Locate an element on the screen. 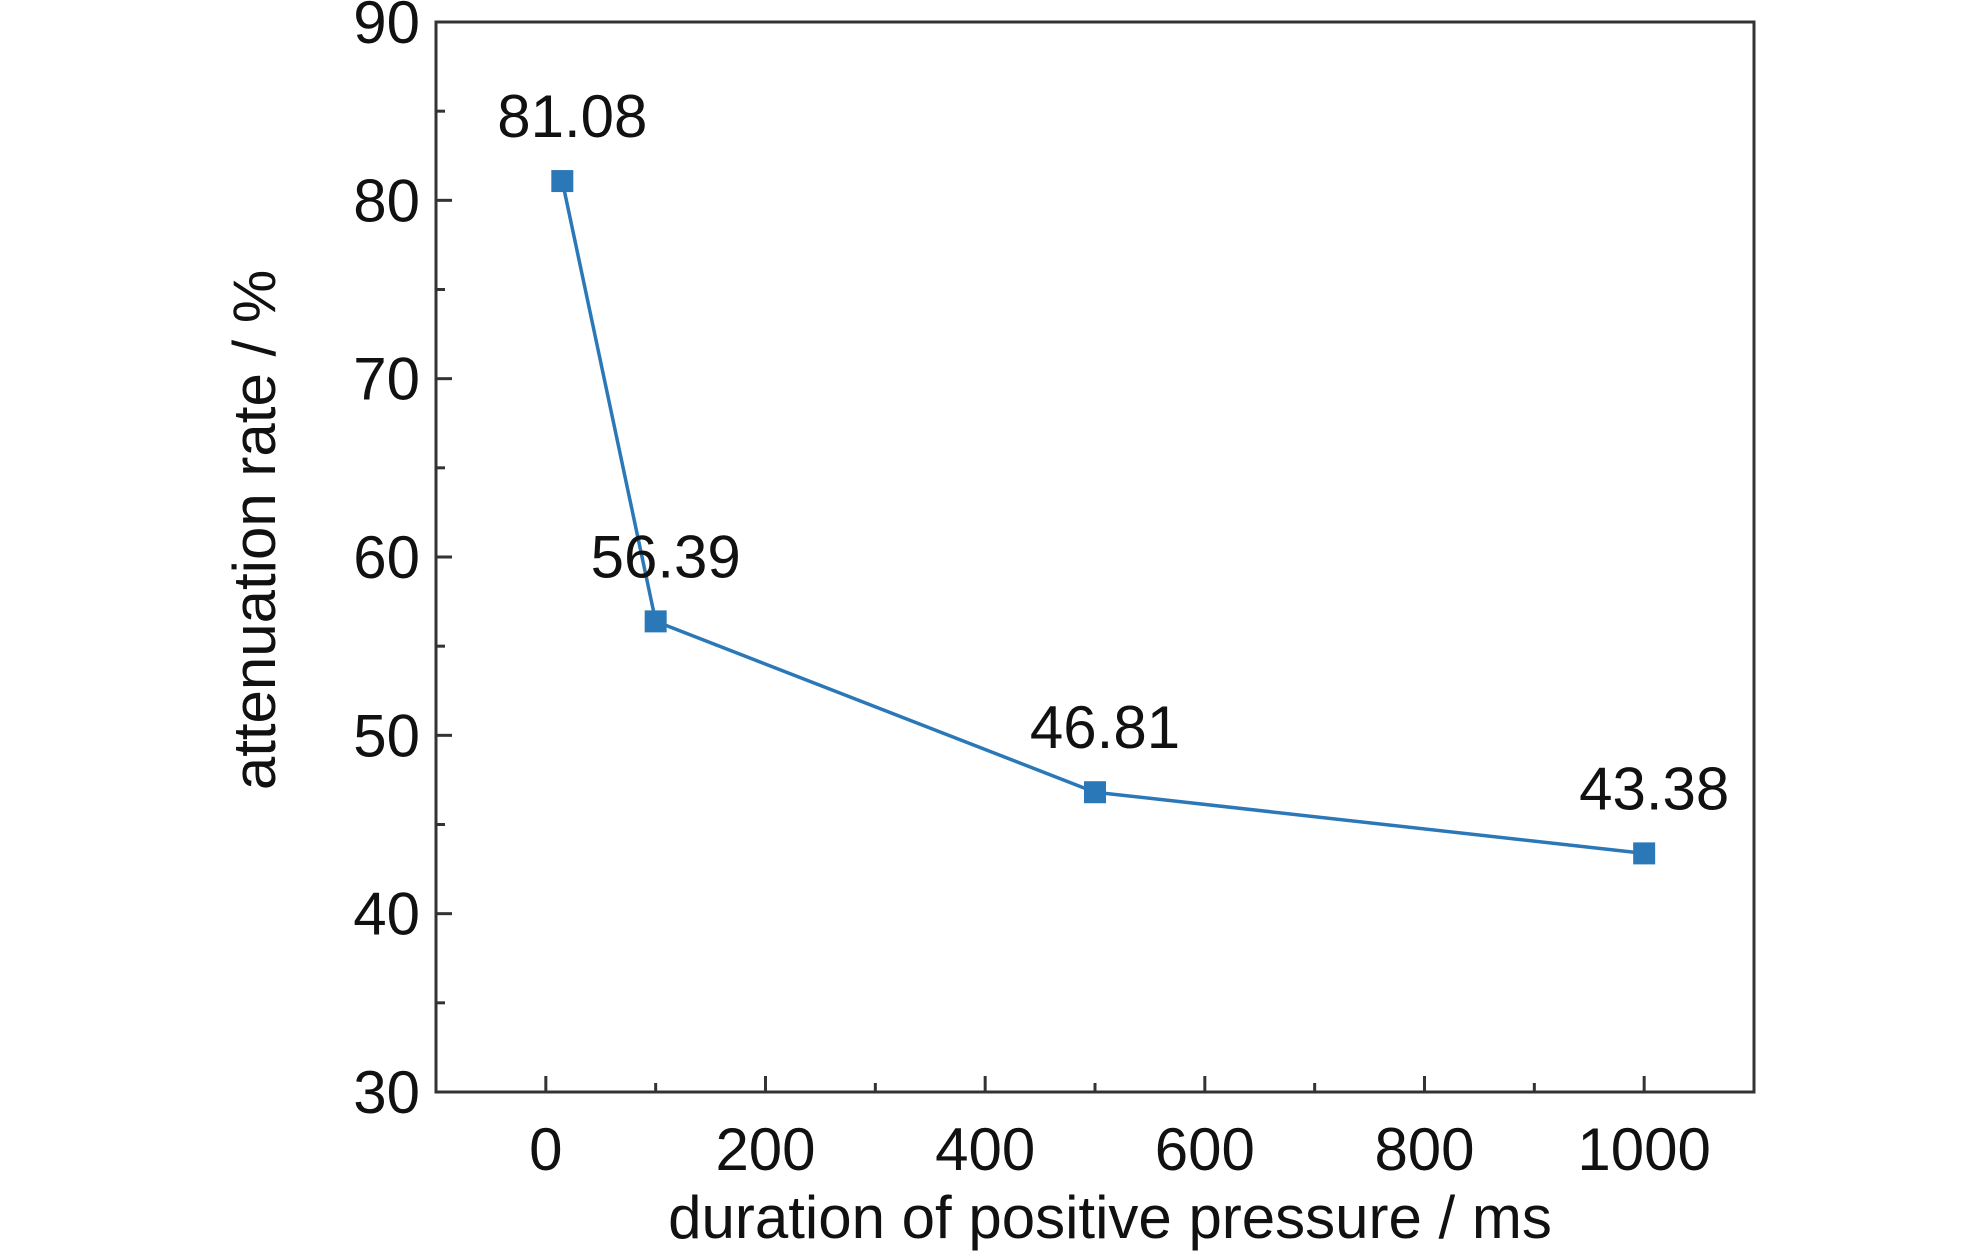 The image size is (1984, 1252). y-tick-label: 30 is located at coordinates (386, 1092).